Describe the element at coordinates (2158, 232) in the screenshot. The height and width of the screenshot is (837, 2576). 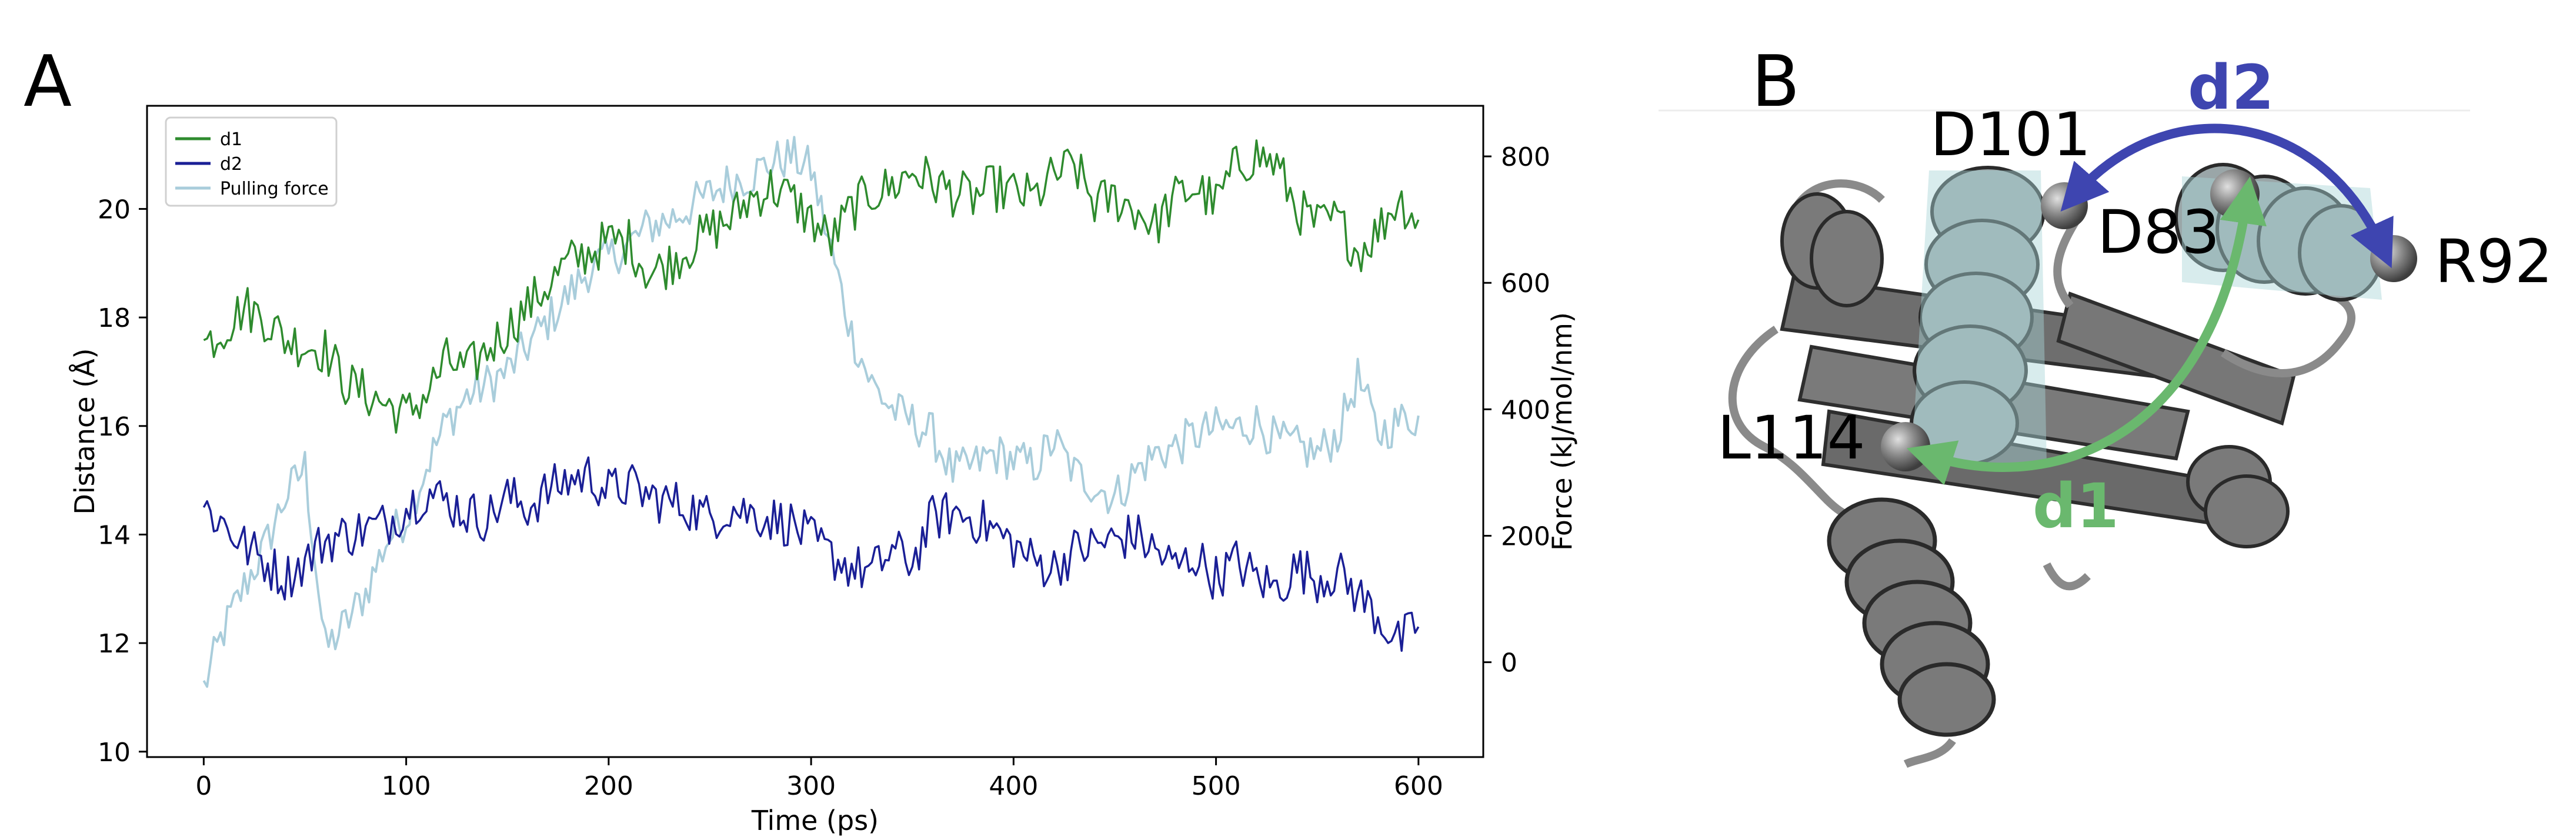
I see `residue-label-d83: D83` at that location.